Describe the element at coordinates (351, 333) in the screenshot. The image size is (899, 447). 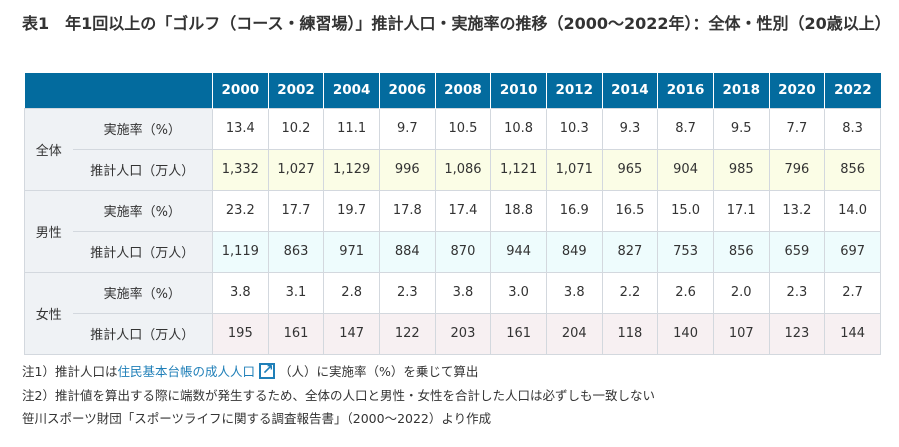
I see `value-cell: 147` at that location.